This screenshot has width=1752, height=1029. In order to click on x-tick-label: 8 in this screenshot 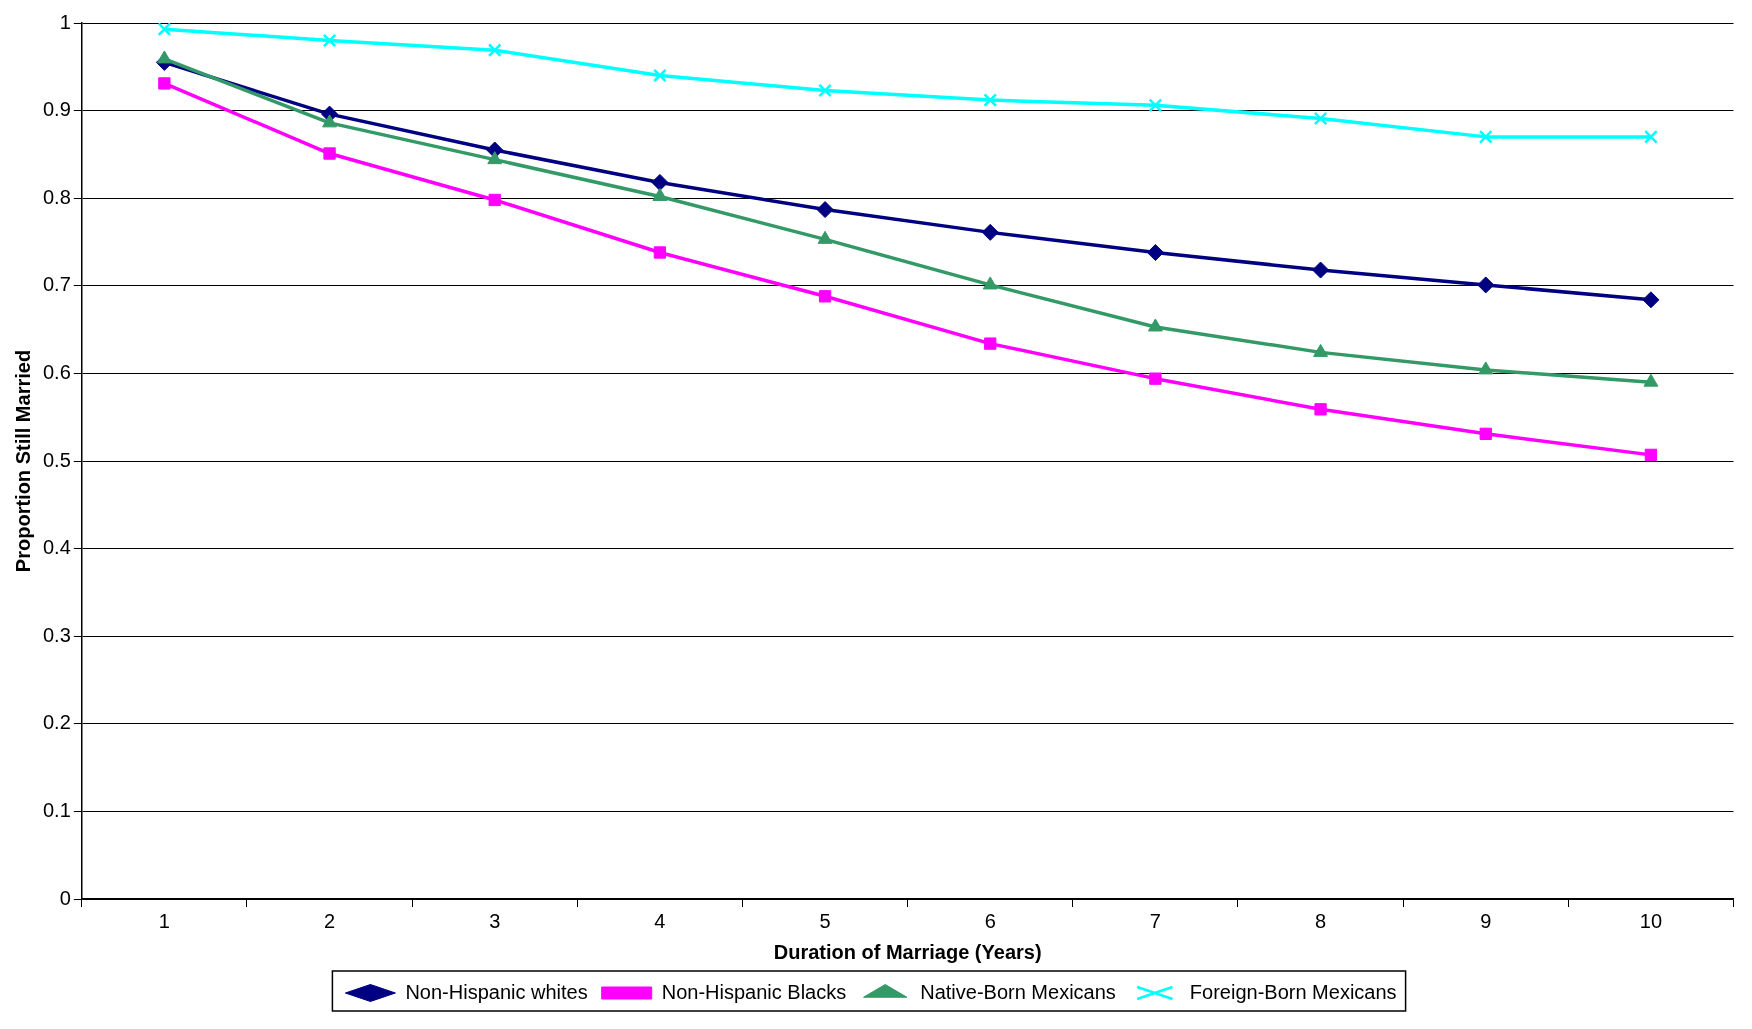, I will do `click(1321, 920)`.